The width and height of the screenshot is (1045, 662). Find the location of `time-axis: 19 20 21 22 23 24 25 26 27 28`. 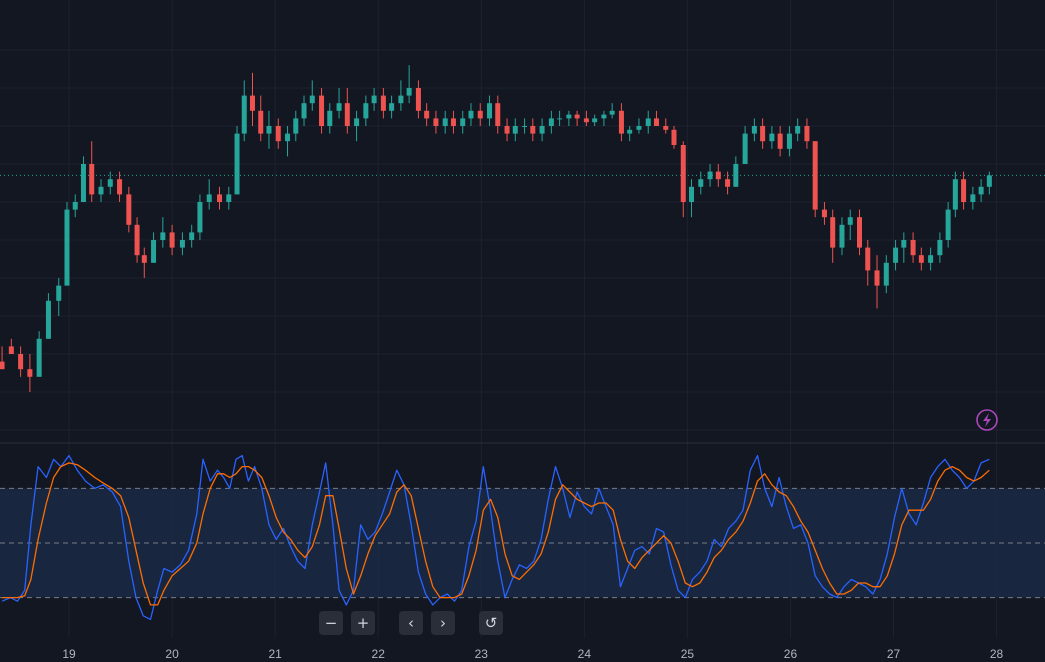

time-axis: 19 20 21 22 23 24 25 26 27 28 is located at coordinates (532, 654).